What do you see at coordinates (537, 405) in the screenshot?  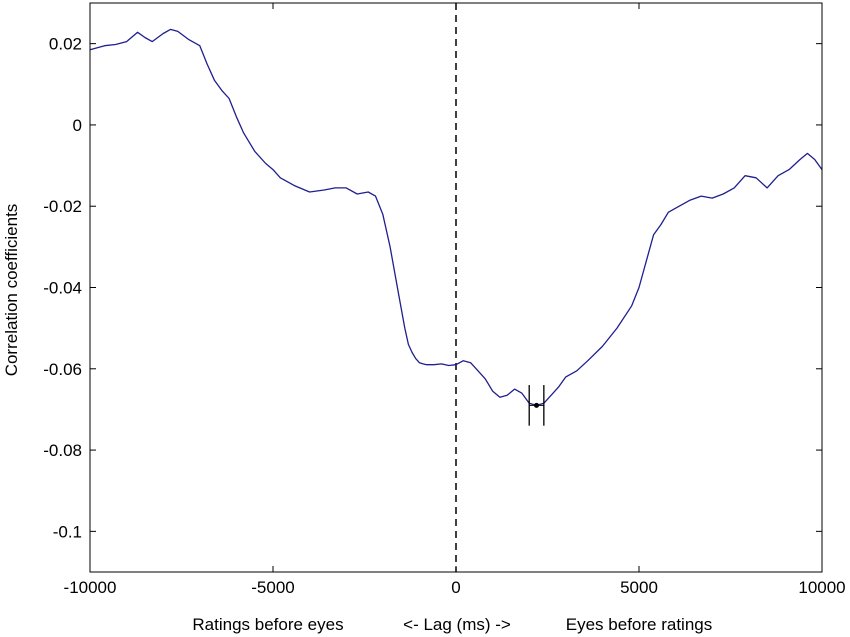 I see `marker-point` at bounding box center [537, 405].